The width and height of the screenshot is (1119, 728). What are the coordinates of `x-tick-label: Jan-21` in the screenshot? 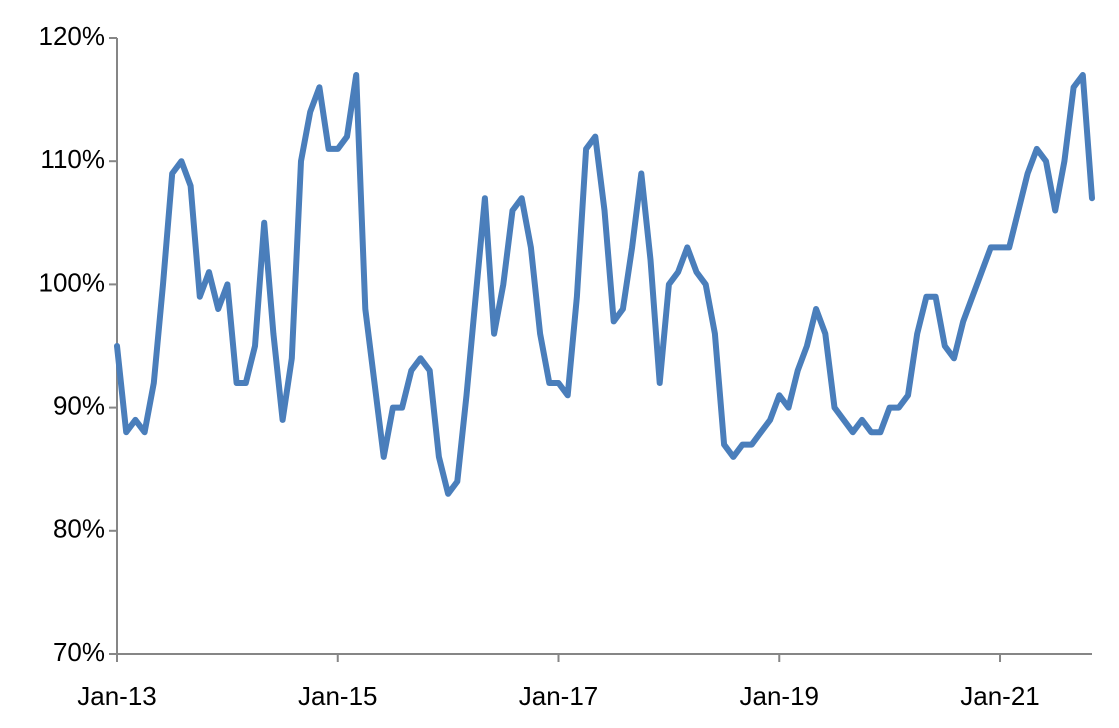 It's located at (1000, 696).